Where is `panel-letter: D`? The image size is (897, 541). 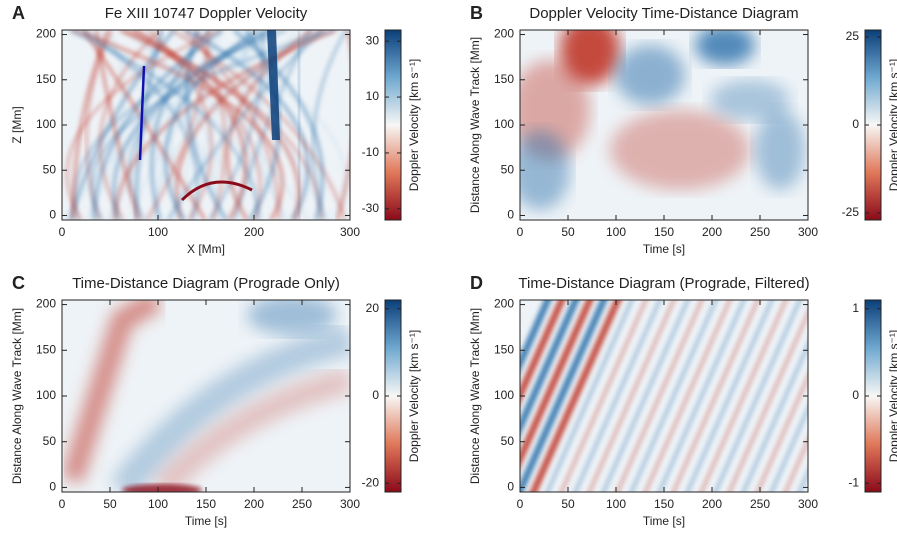
panel-letter: D is located at coordinates (476, 283).